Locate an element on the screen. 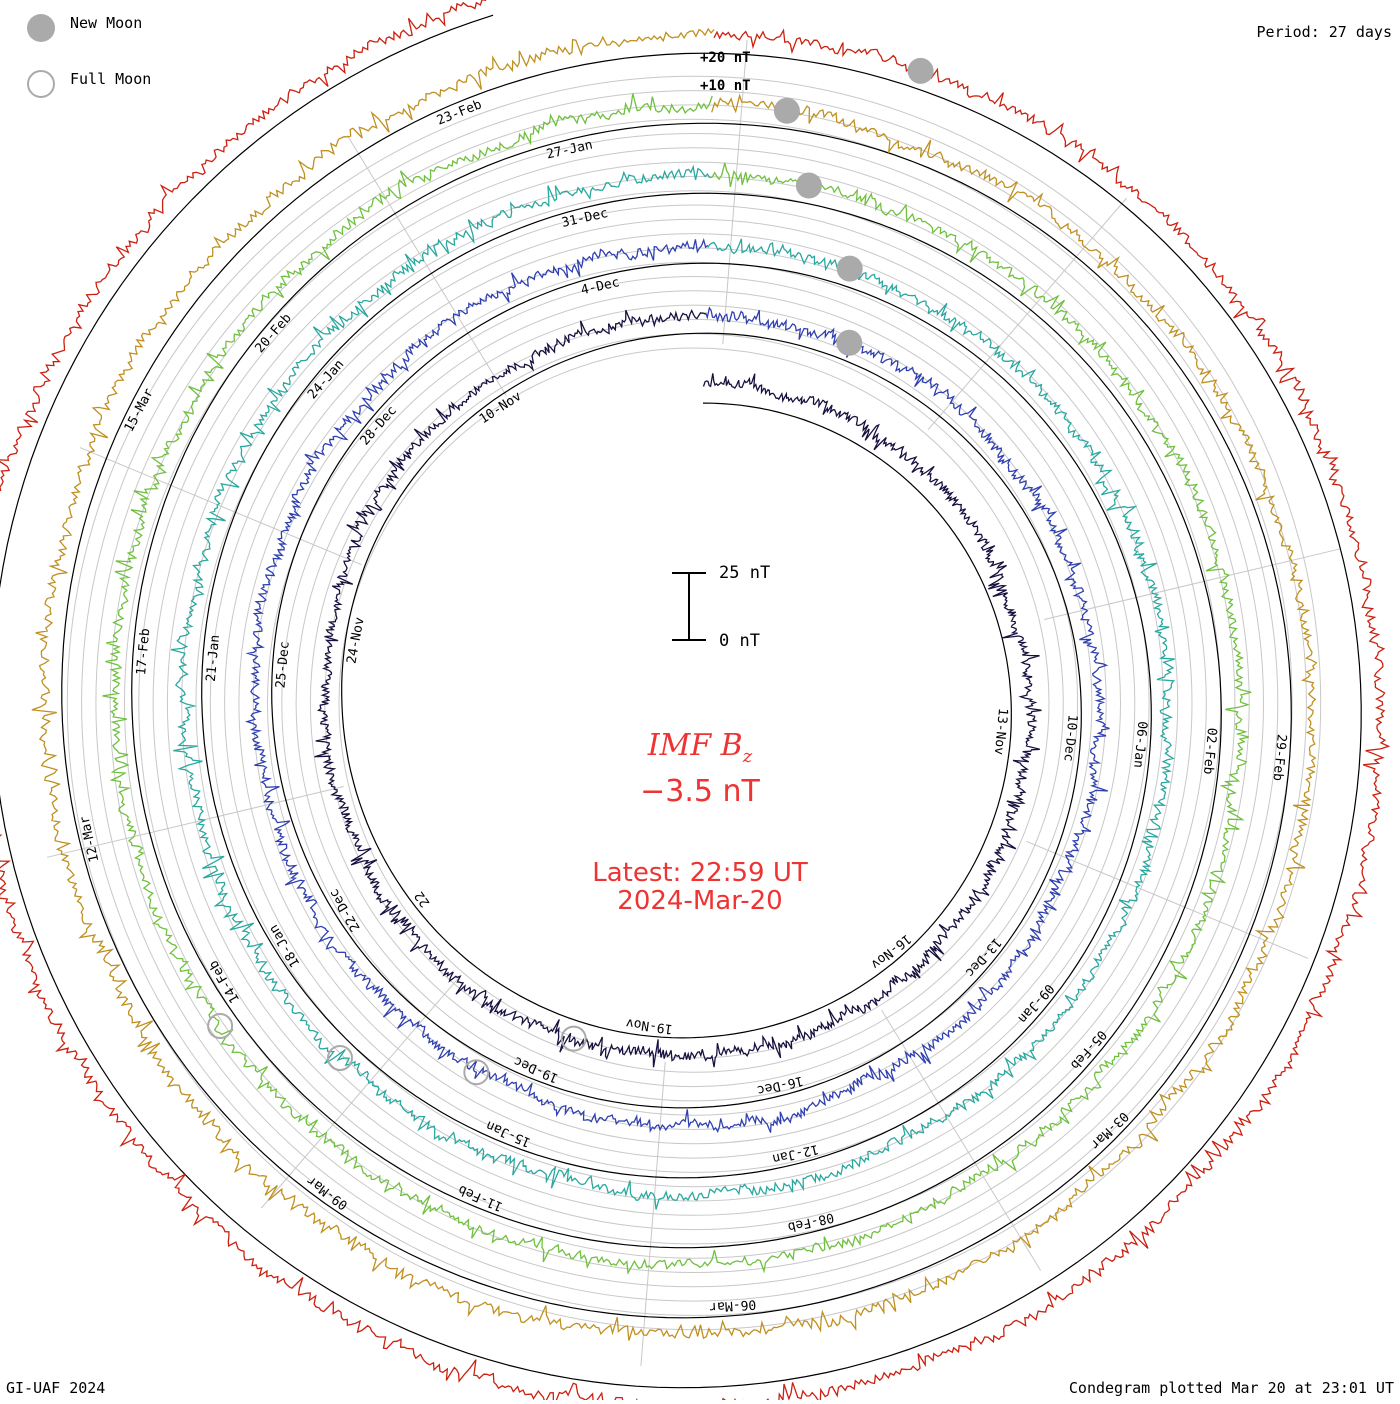 The image size is (1400, 1404). date-label: 17-Feb is located at coordinates (143, 652).